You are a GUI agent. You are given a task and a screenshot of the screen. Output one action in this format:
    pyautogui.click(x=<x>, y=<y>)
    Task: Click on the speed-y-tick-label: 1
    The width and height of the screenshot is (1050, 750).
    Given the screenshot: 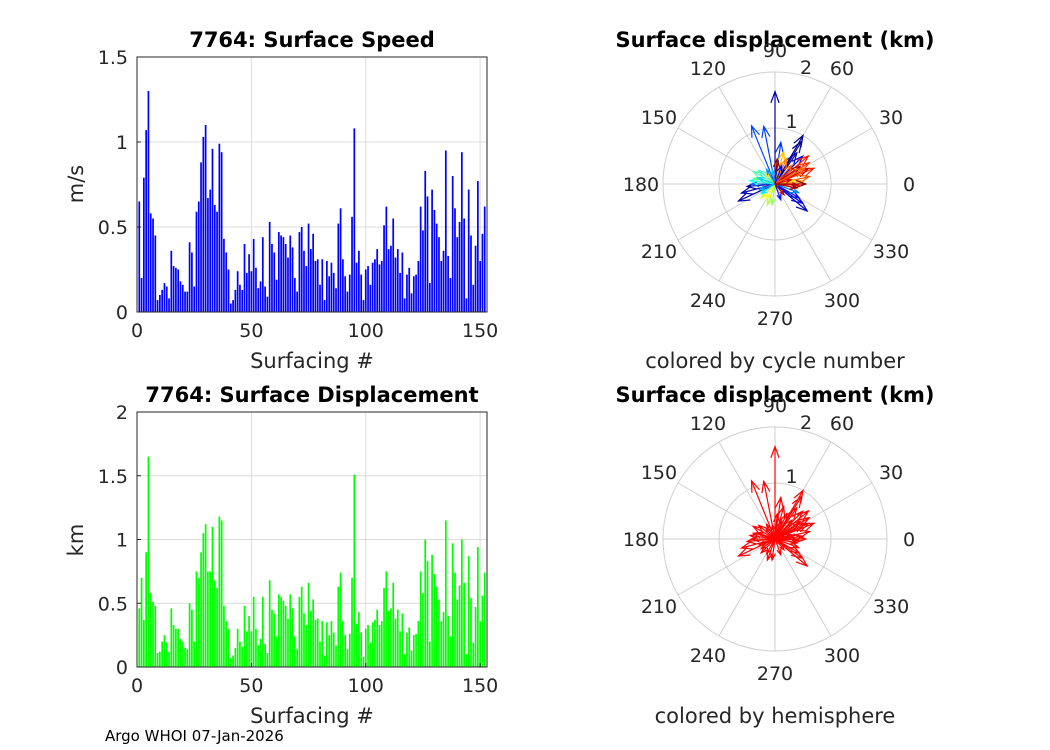 What is the action you would take?
    pyautogui.click(x=122, y=143)
    